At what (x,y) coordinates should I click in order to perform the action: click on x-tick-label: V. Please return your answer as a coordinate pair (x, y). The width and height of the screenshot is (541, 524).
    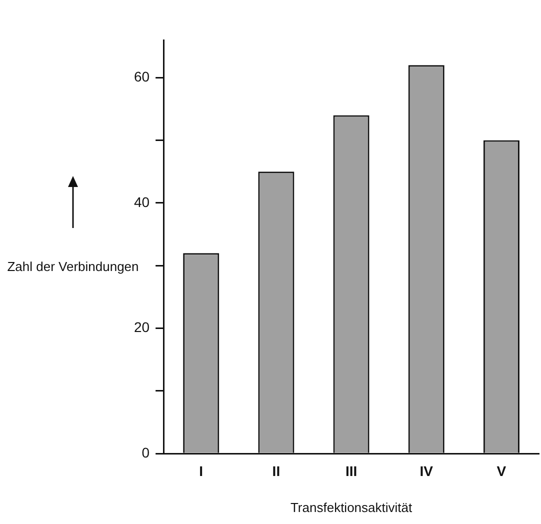
    Looking at the image, I should click on (501, 470).